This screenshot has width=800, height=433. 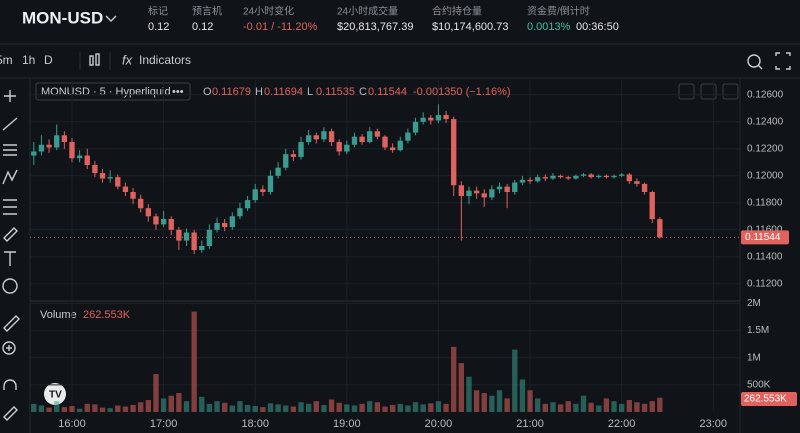 What do you see at coordinates (765, 121) in the screenshot?
I see `y-tick-label: 0.12400` at bounding box center [765, 121].